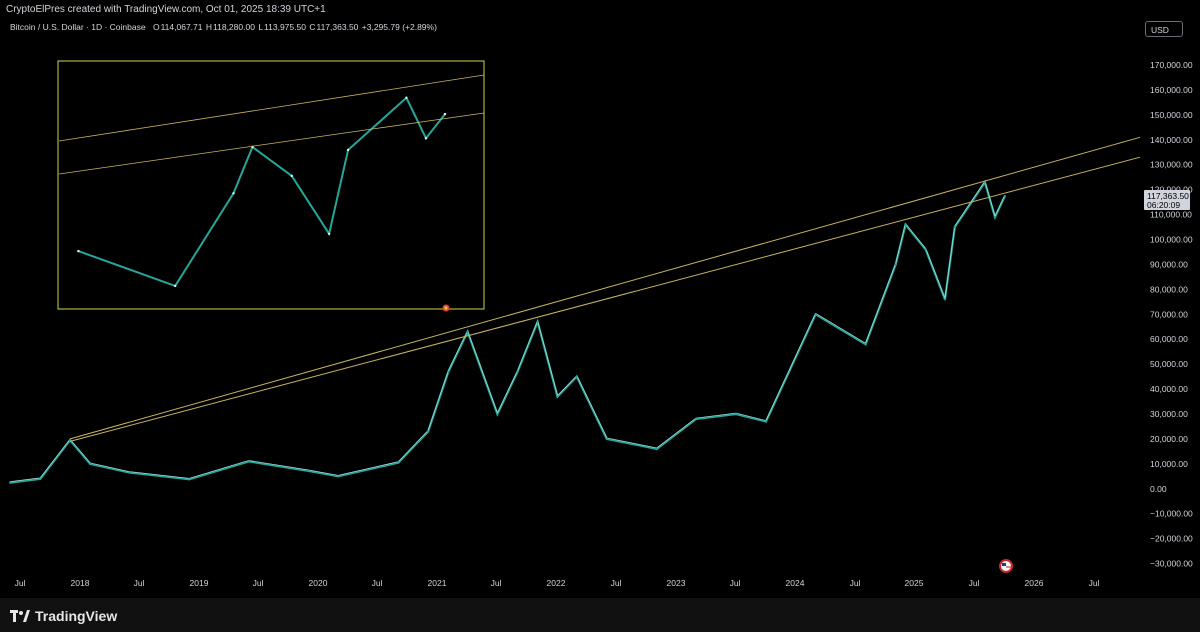 Image resolution: width=1200 pixels, height=632 pixels. Describe the element at coordinates (1171, 539) in the screenshot. I see `y-tick-label: −20,000.00` at that location.